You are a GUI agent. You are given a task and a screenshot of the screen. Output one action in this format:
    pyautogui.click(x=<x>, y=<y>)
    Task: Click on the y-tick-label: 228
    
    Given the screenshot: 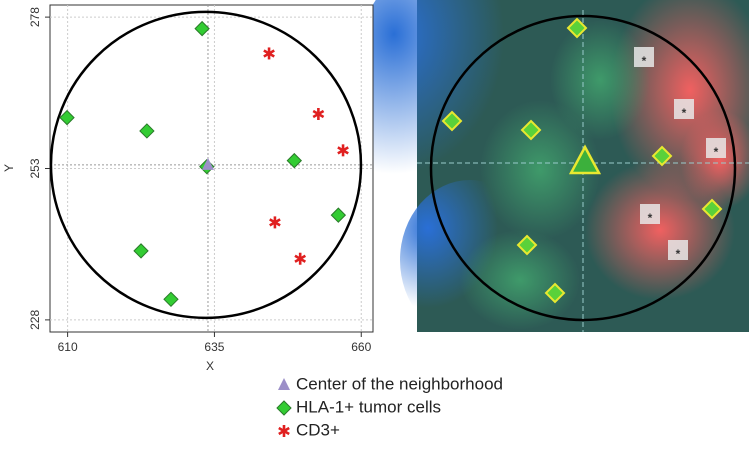 What is the action you would take?
    pyautogui.click(x=35, y=320)
    